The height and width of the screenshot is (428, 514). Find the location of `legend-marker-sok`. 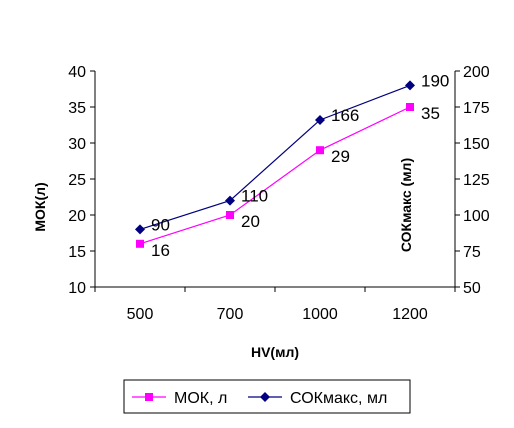

legend-marker-sok is located at coordinates (265, 397).